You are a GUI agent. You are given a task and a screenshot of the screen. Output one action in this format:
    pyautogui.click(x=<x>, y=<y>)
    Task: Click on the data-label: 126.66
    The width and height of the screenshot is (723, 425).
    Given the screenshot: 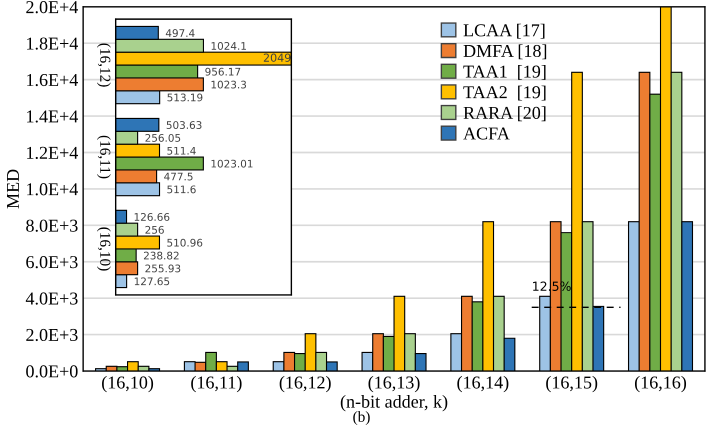 What is the action you would take?
    pyautogui.click(x=152, y=217)
    